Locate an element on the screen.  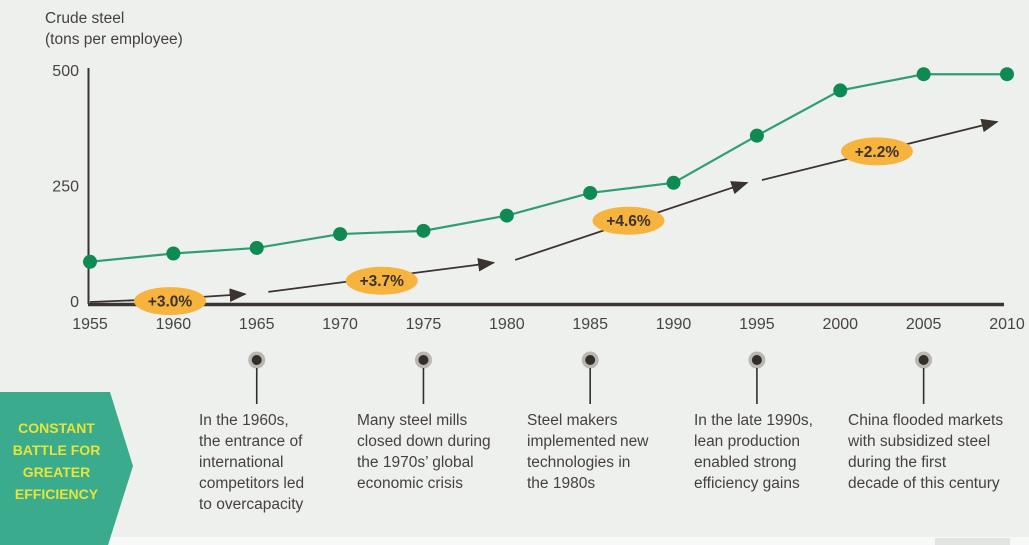
banner-ribbon is located at coordinates (66, 468).